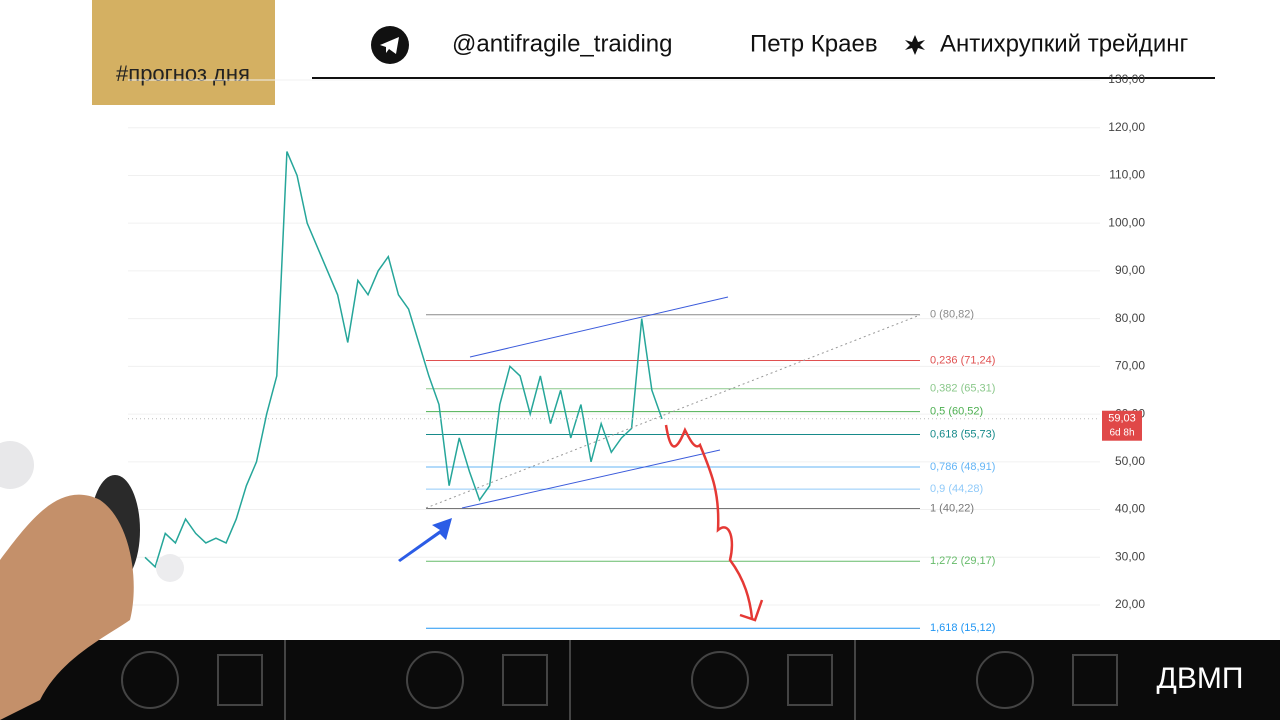 The image size is (1280, 720). I want to click on y-tick-label: 50,00, so click(1130, 461).